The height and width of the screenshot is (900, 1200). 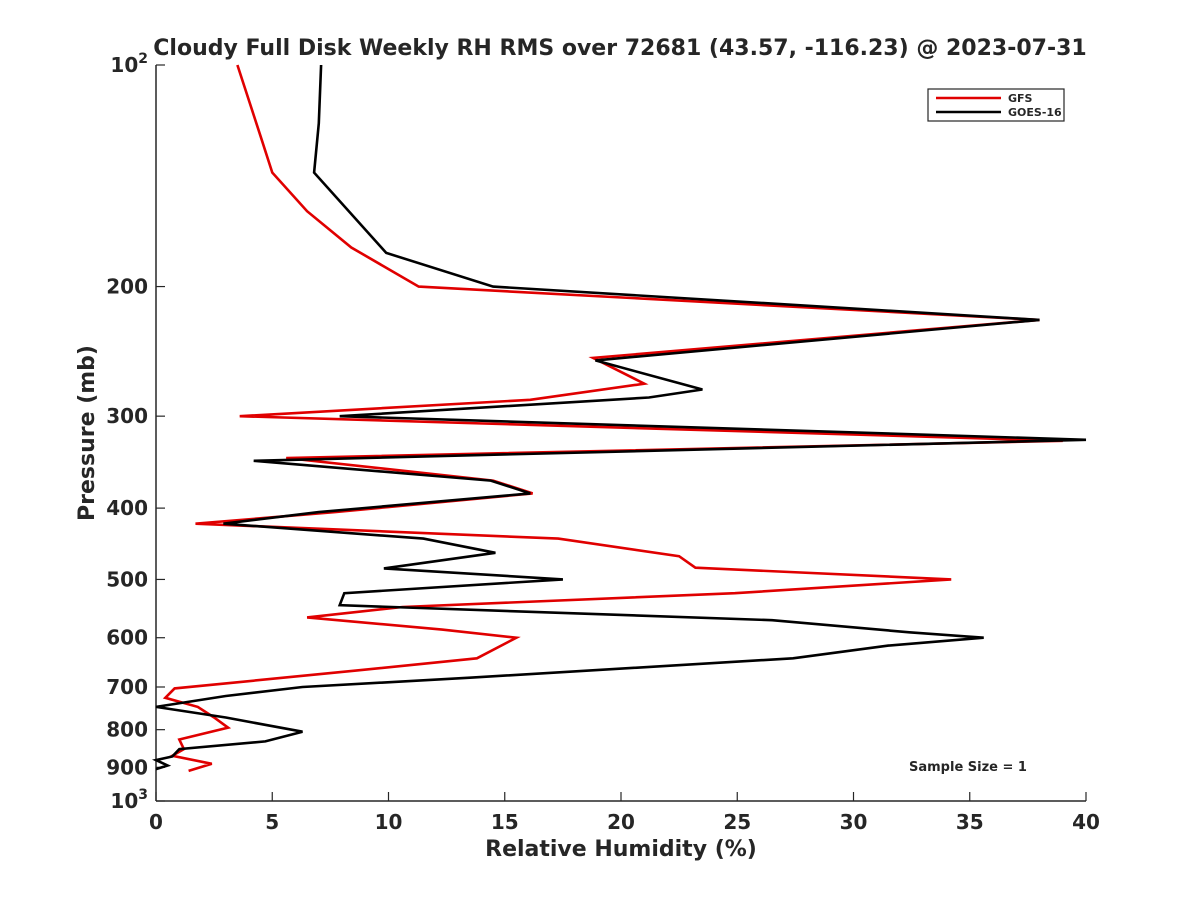 I want to click on x-tick-label: 15, so click(x=505, y=822).